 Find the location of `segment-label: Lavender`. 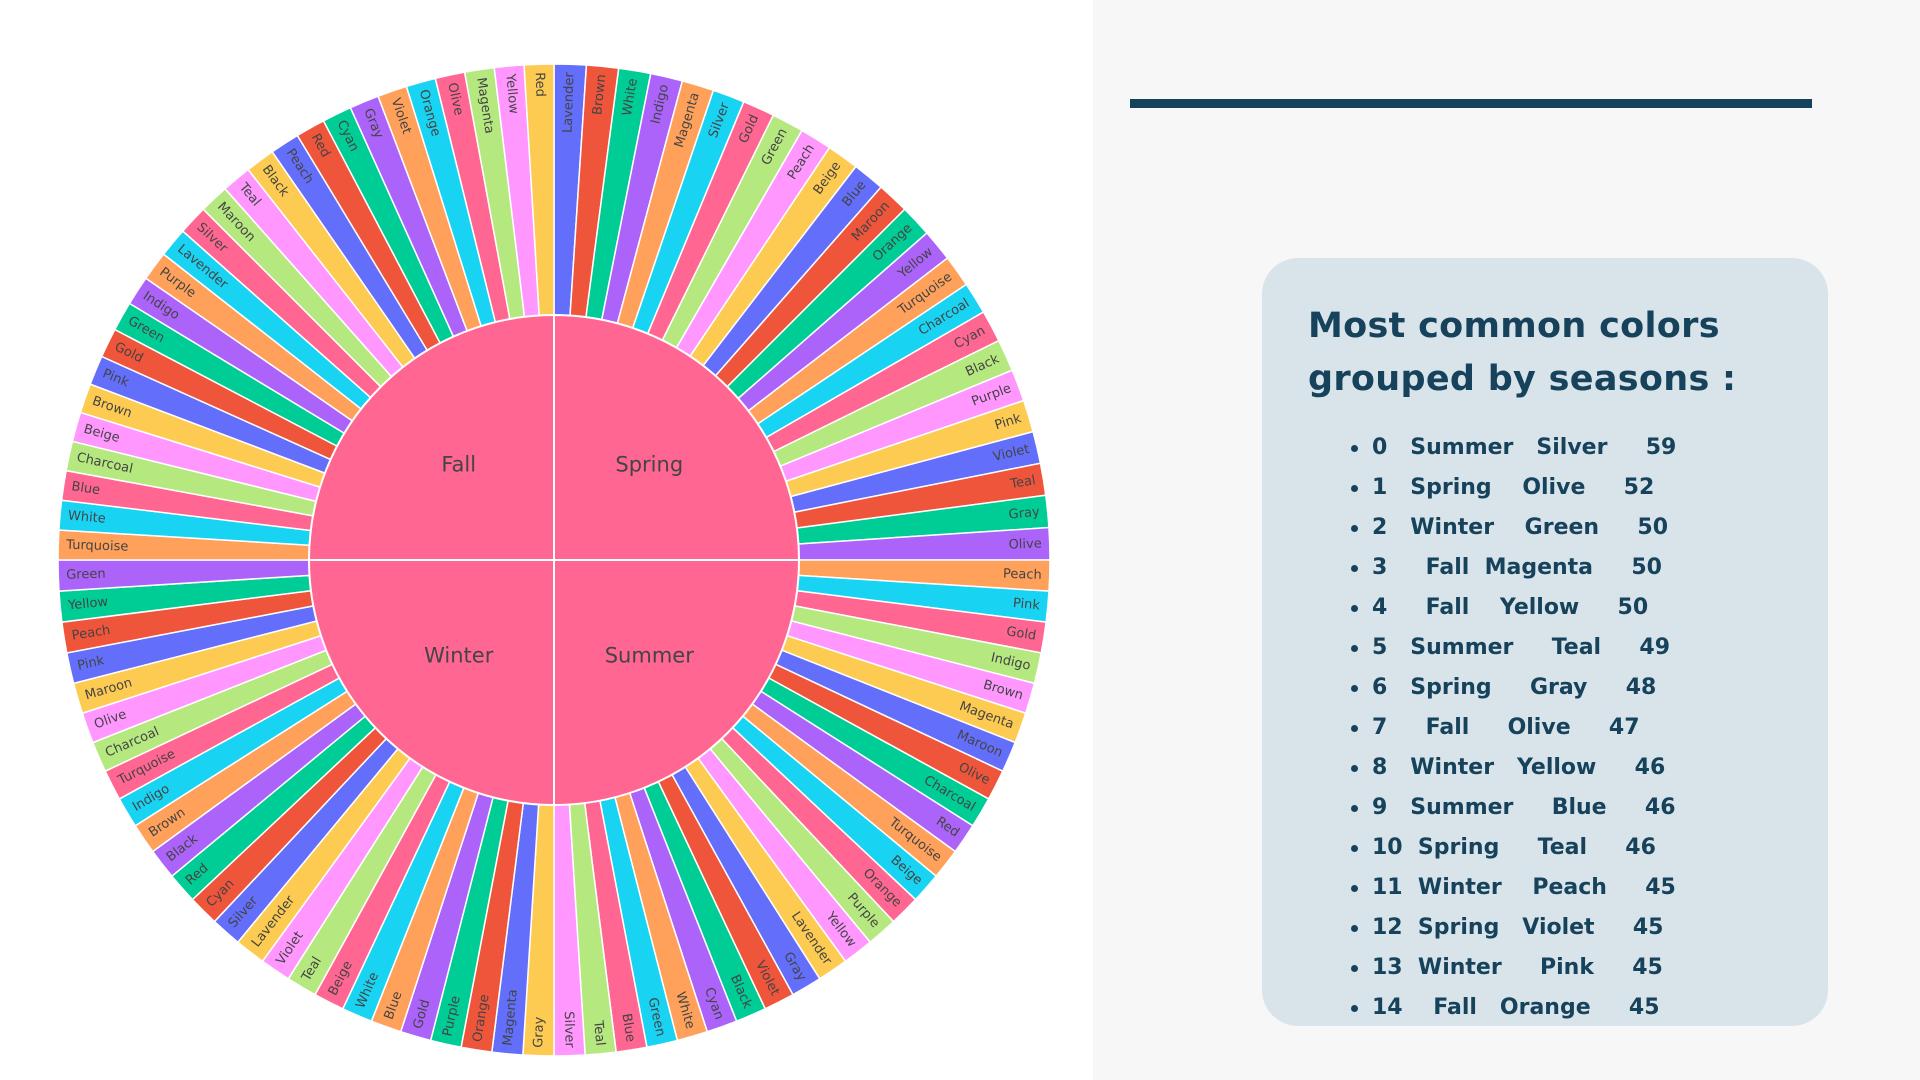

segment-label: Lavender is located at coordinates (568, 102).